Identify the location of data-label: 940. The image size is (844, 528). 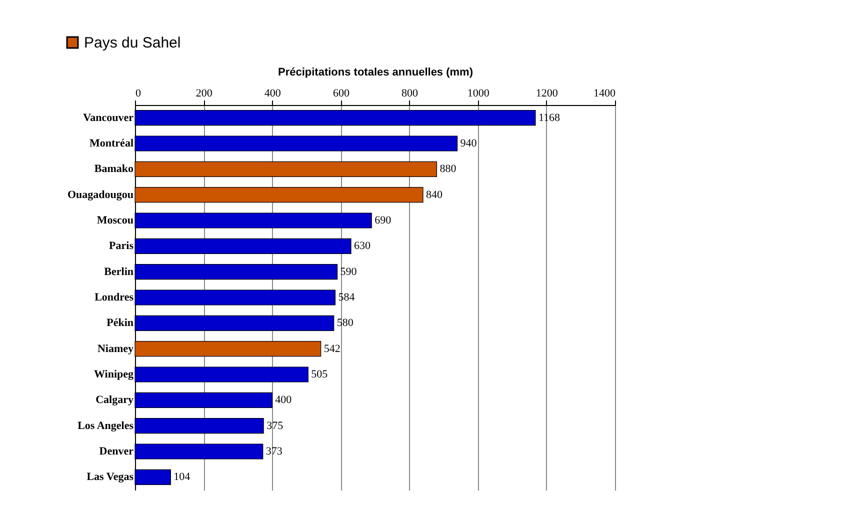
(469, 144).